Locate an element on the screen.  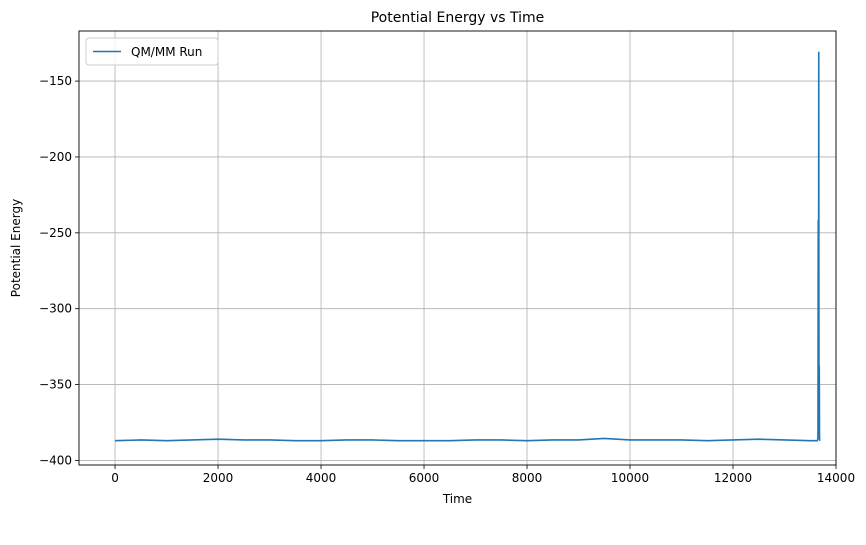
x-tick-label: 12000 is located at coordinates (733, 478).